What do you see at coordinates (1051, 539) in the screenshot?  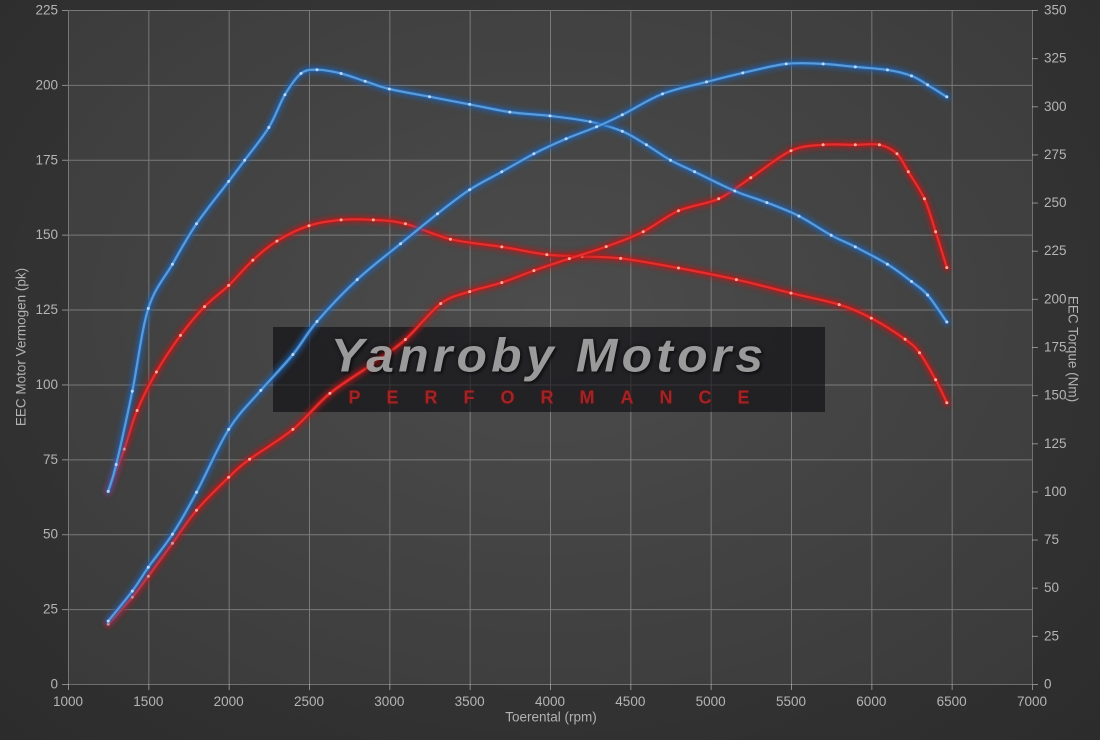 I see `y-right-tick-label: 75` at bounding box center [1051, 539].